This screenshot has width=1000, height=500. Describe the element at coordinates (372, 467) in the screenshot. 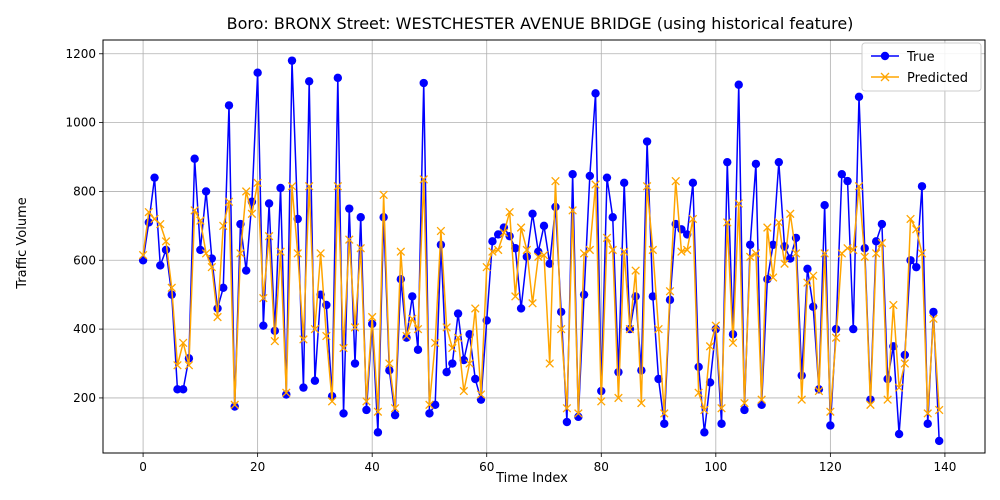

I see `x-tick-label: 40` at that location.